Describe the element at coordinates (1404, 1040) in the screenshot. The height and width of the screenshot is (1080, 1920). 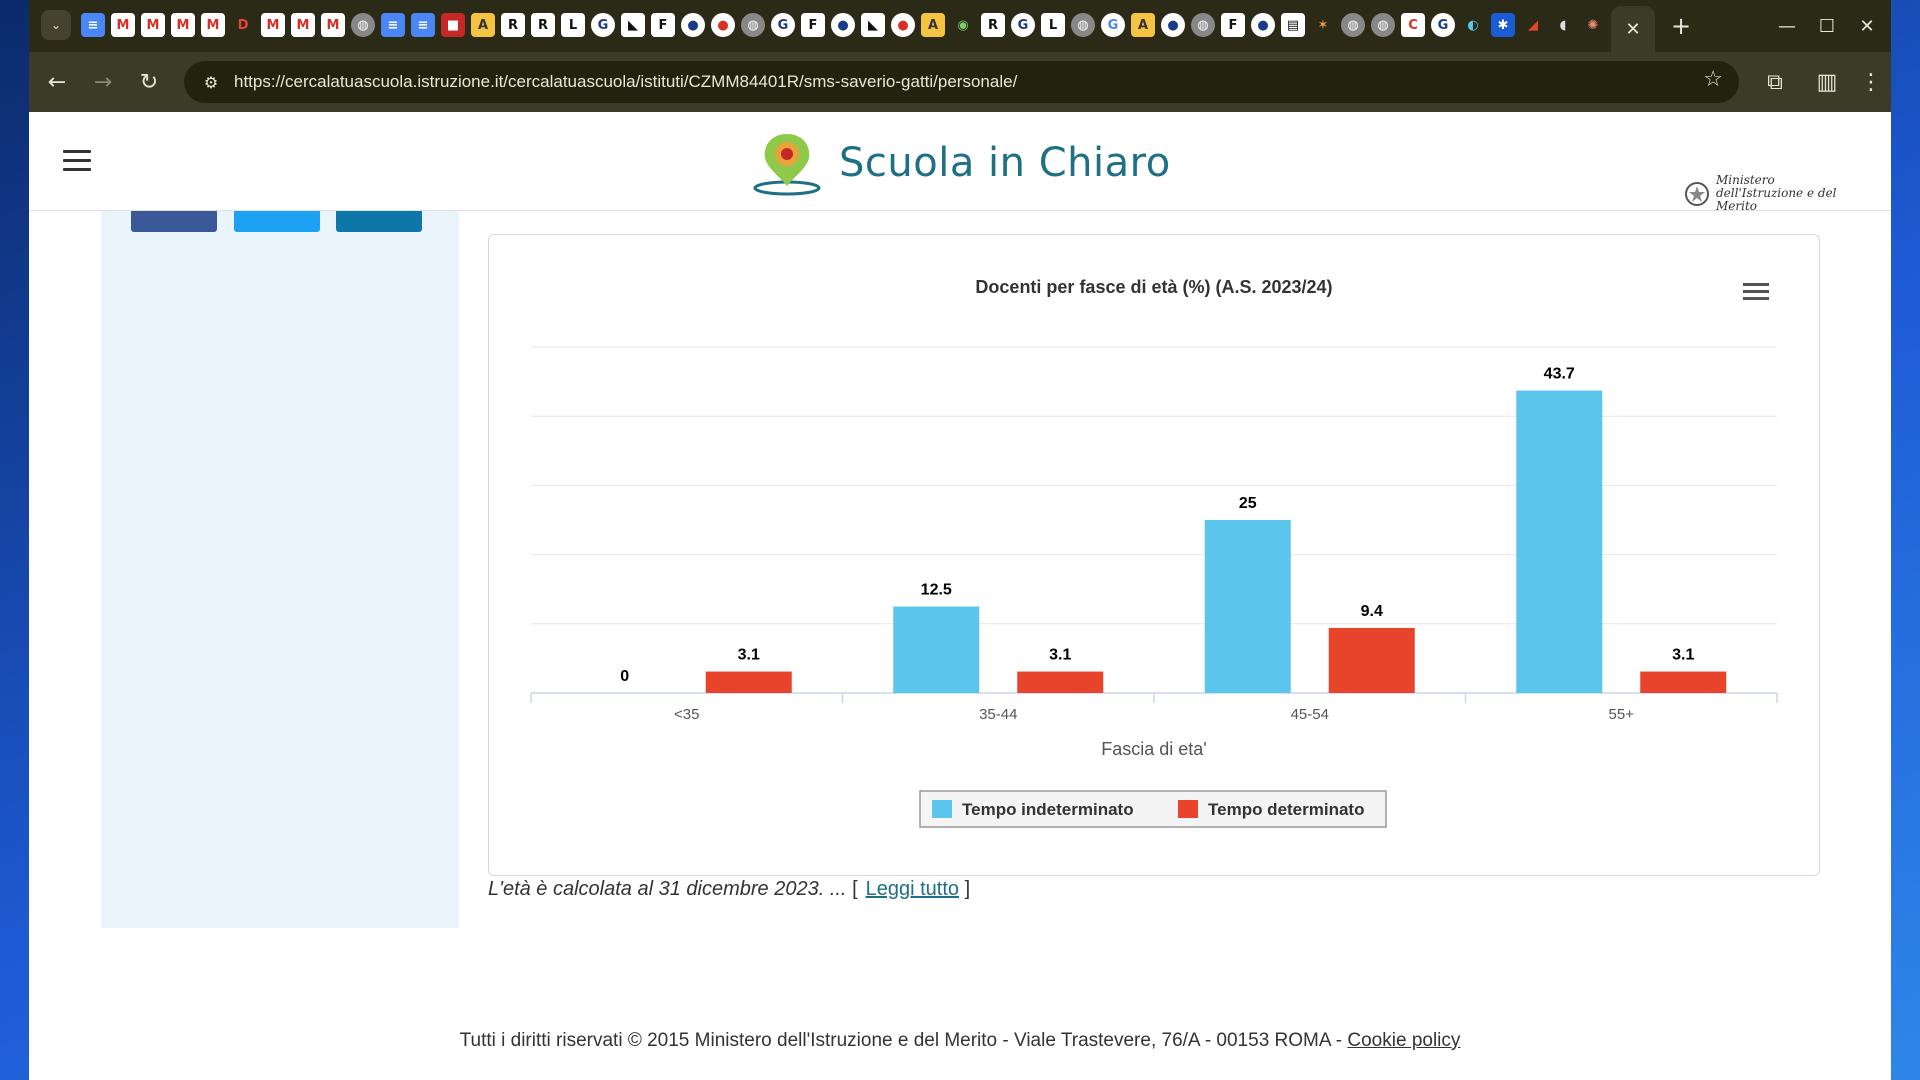
I see `cookie-policy-link: Cookie policy` at that location.